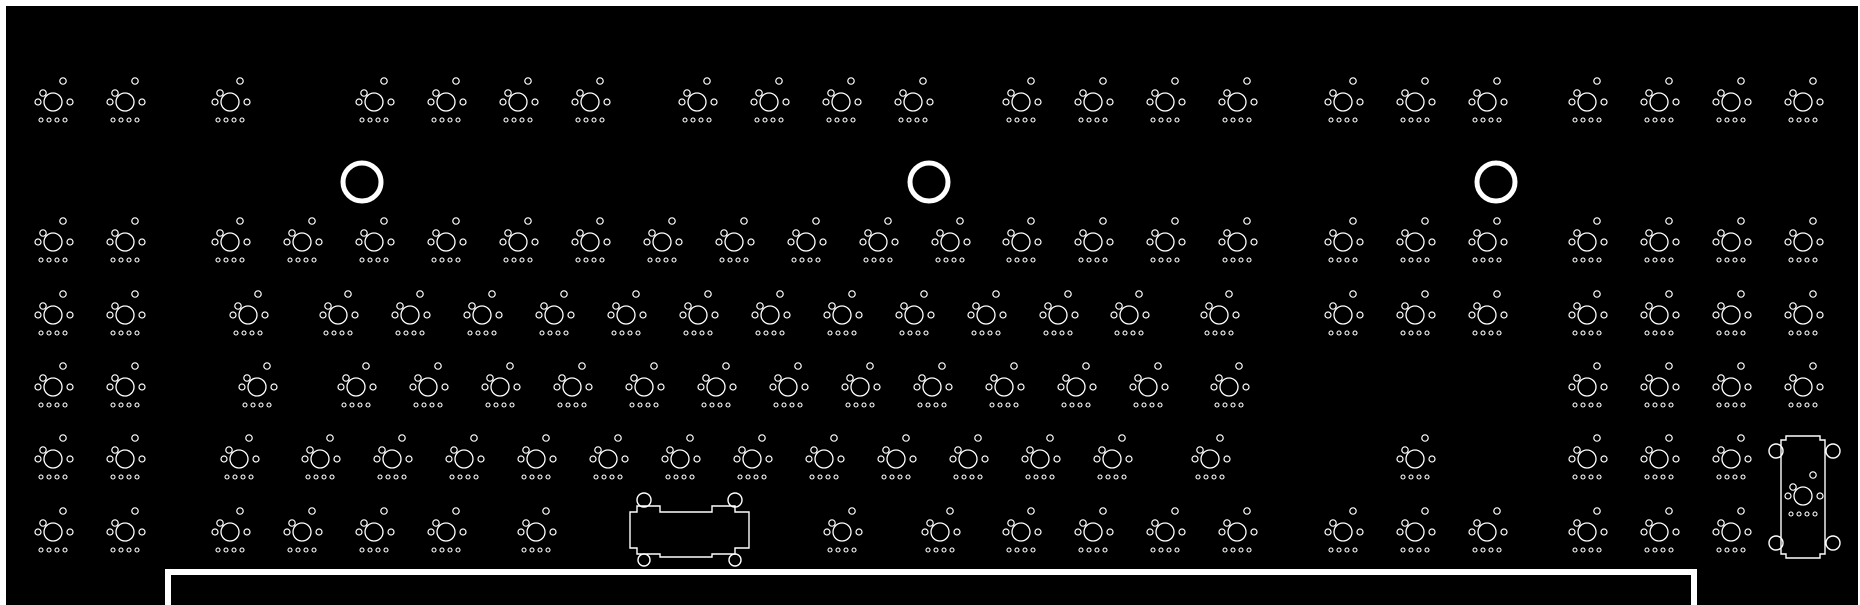 The width and height of the screenshot is (1860, 605). Describe the element at coordinates (1235, 501) in the screenshot. I see `stabilizers` at that location.